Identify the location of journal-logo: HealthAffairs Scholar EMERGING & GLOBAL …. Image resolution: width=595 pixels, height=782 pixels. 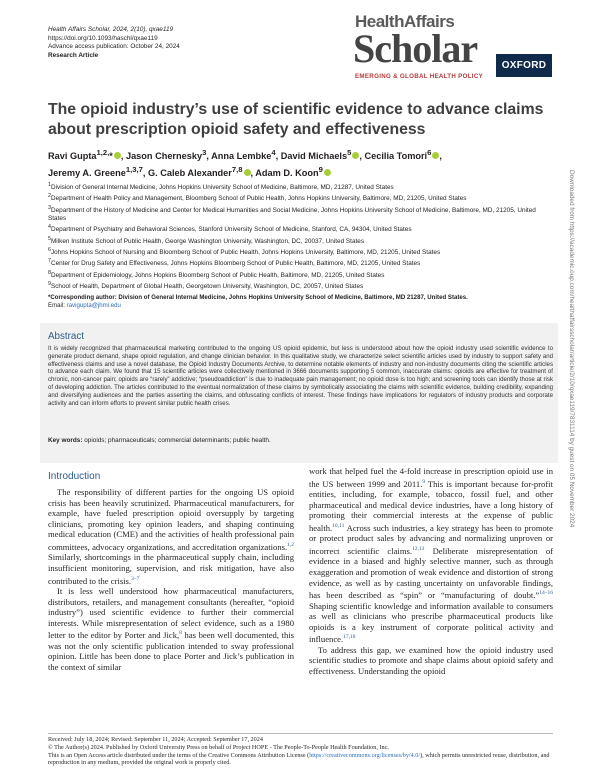
(438, 48).